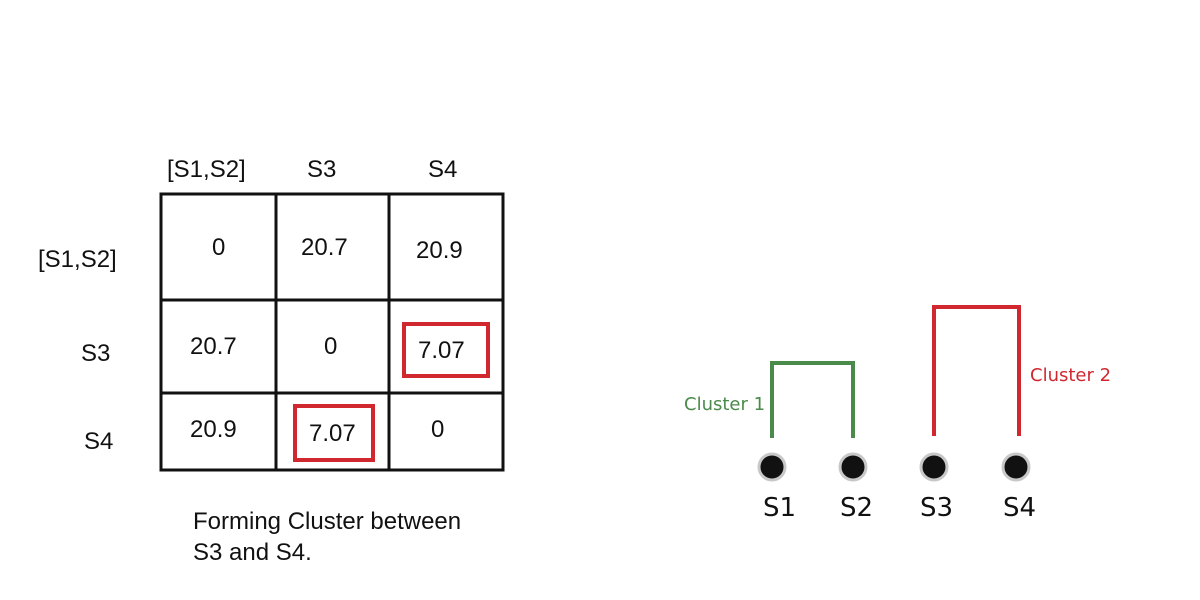 The height and width of the screenshot is (600, 1200). I want to click on row-header: S3, so click(96, 353).